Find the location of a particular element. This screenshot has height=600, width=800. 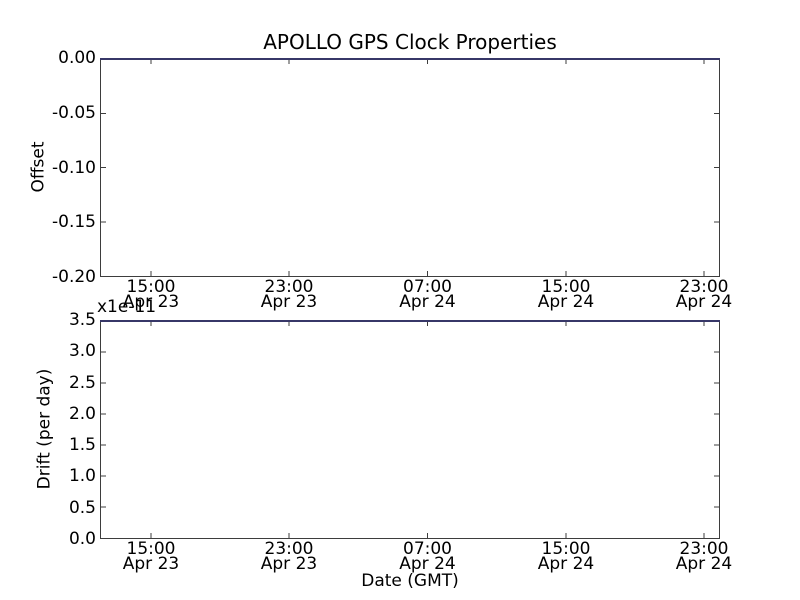

drift-xtick-label: 23:00 Apr 24 is located at coordinates (704, 556).